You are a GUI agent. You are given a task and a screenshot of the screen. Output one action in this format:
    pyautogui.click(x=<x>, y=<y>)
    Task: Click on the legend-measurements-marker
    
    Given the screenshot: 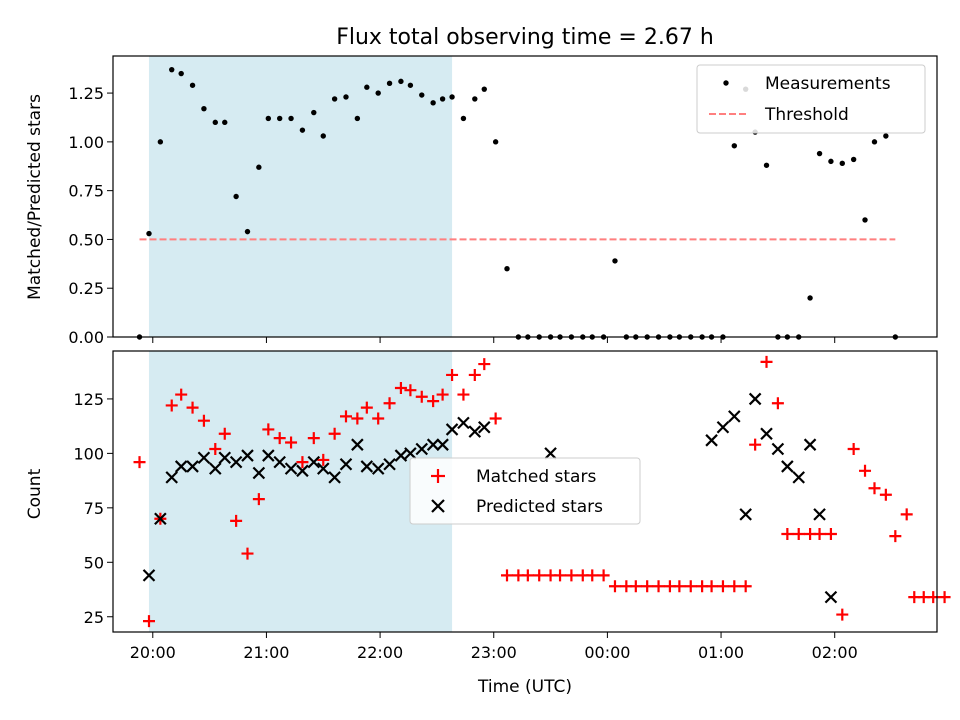 What is the action you would take?
    pyautogui.click(x=726, y=83)
    